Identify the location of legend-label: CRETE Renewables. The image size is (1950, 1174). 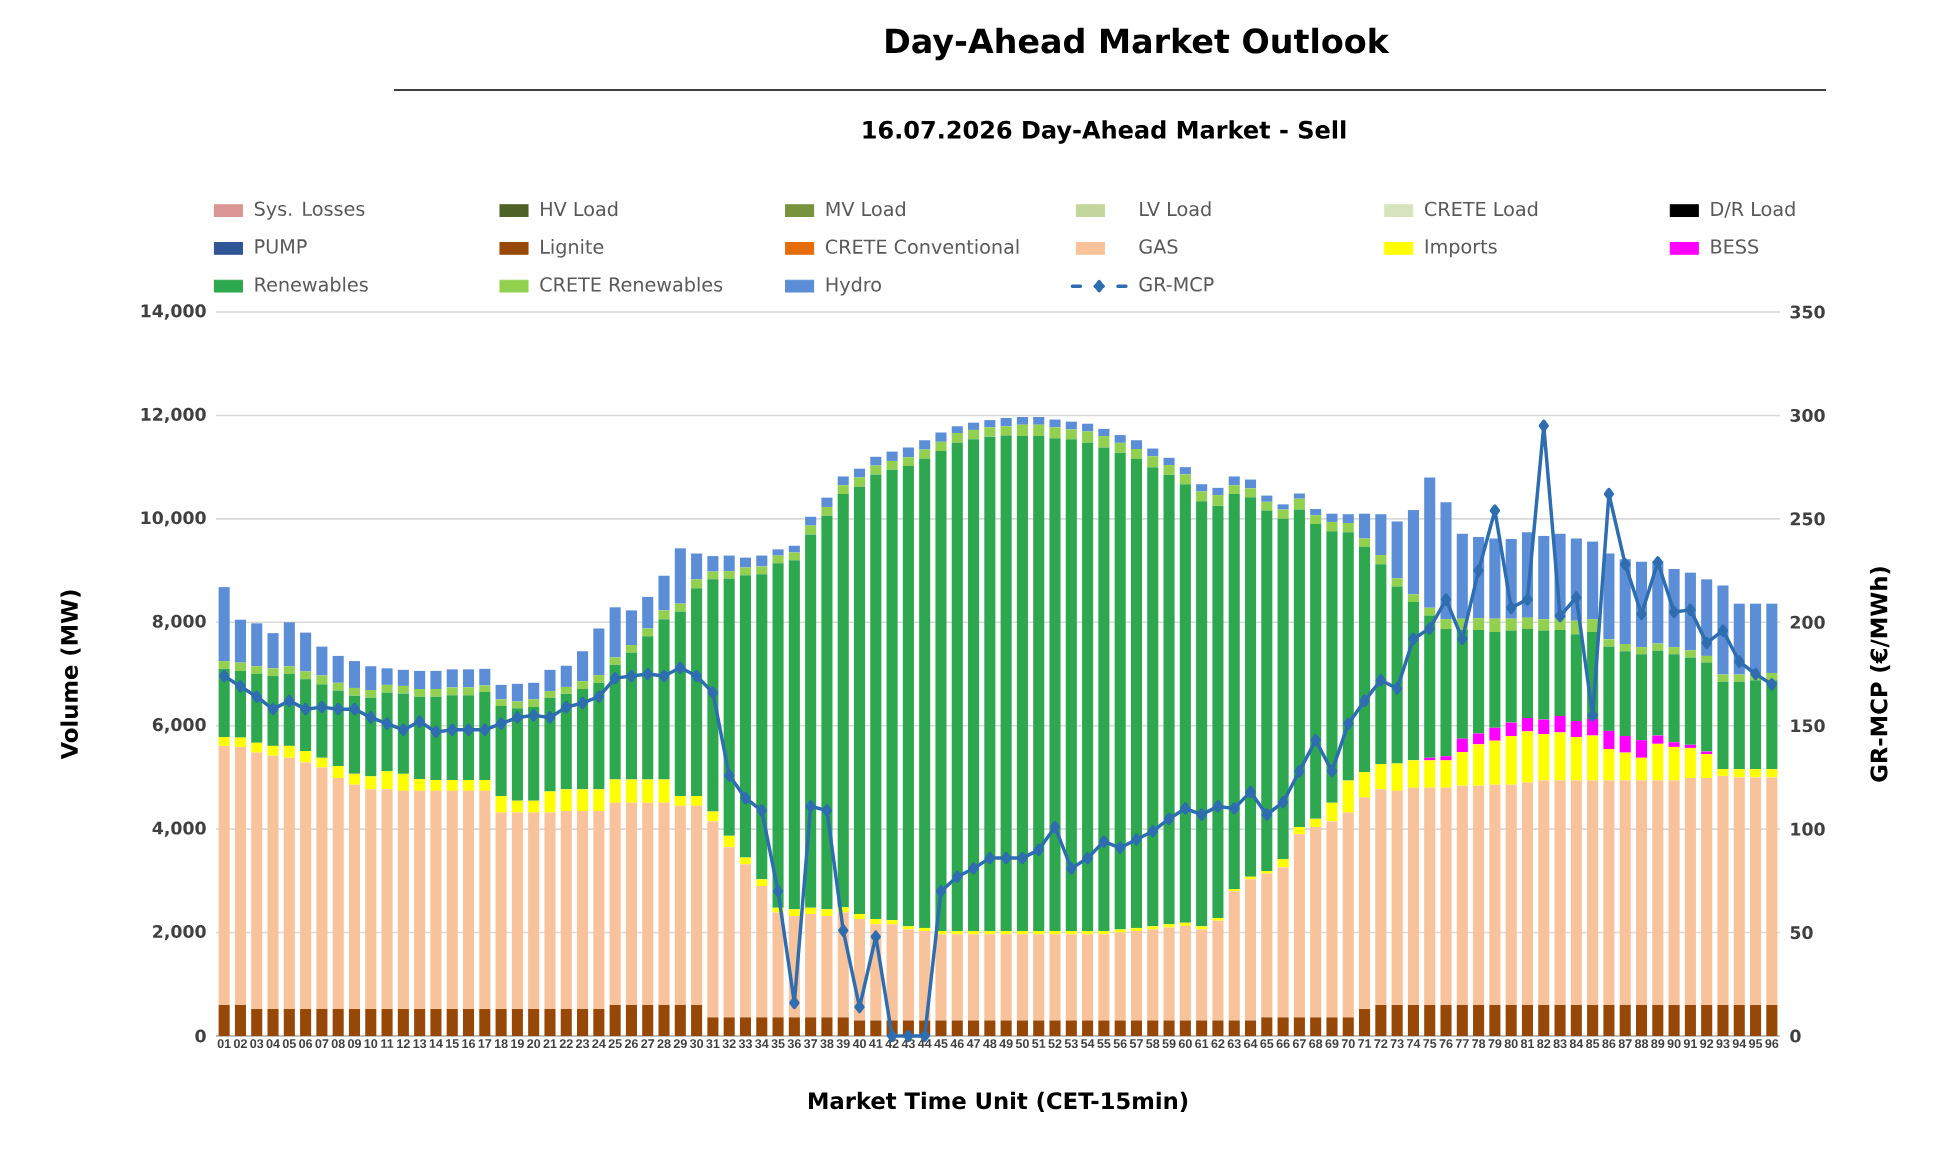
(631, 284).